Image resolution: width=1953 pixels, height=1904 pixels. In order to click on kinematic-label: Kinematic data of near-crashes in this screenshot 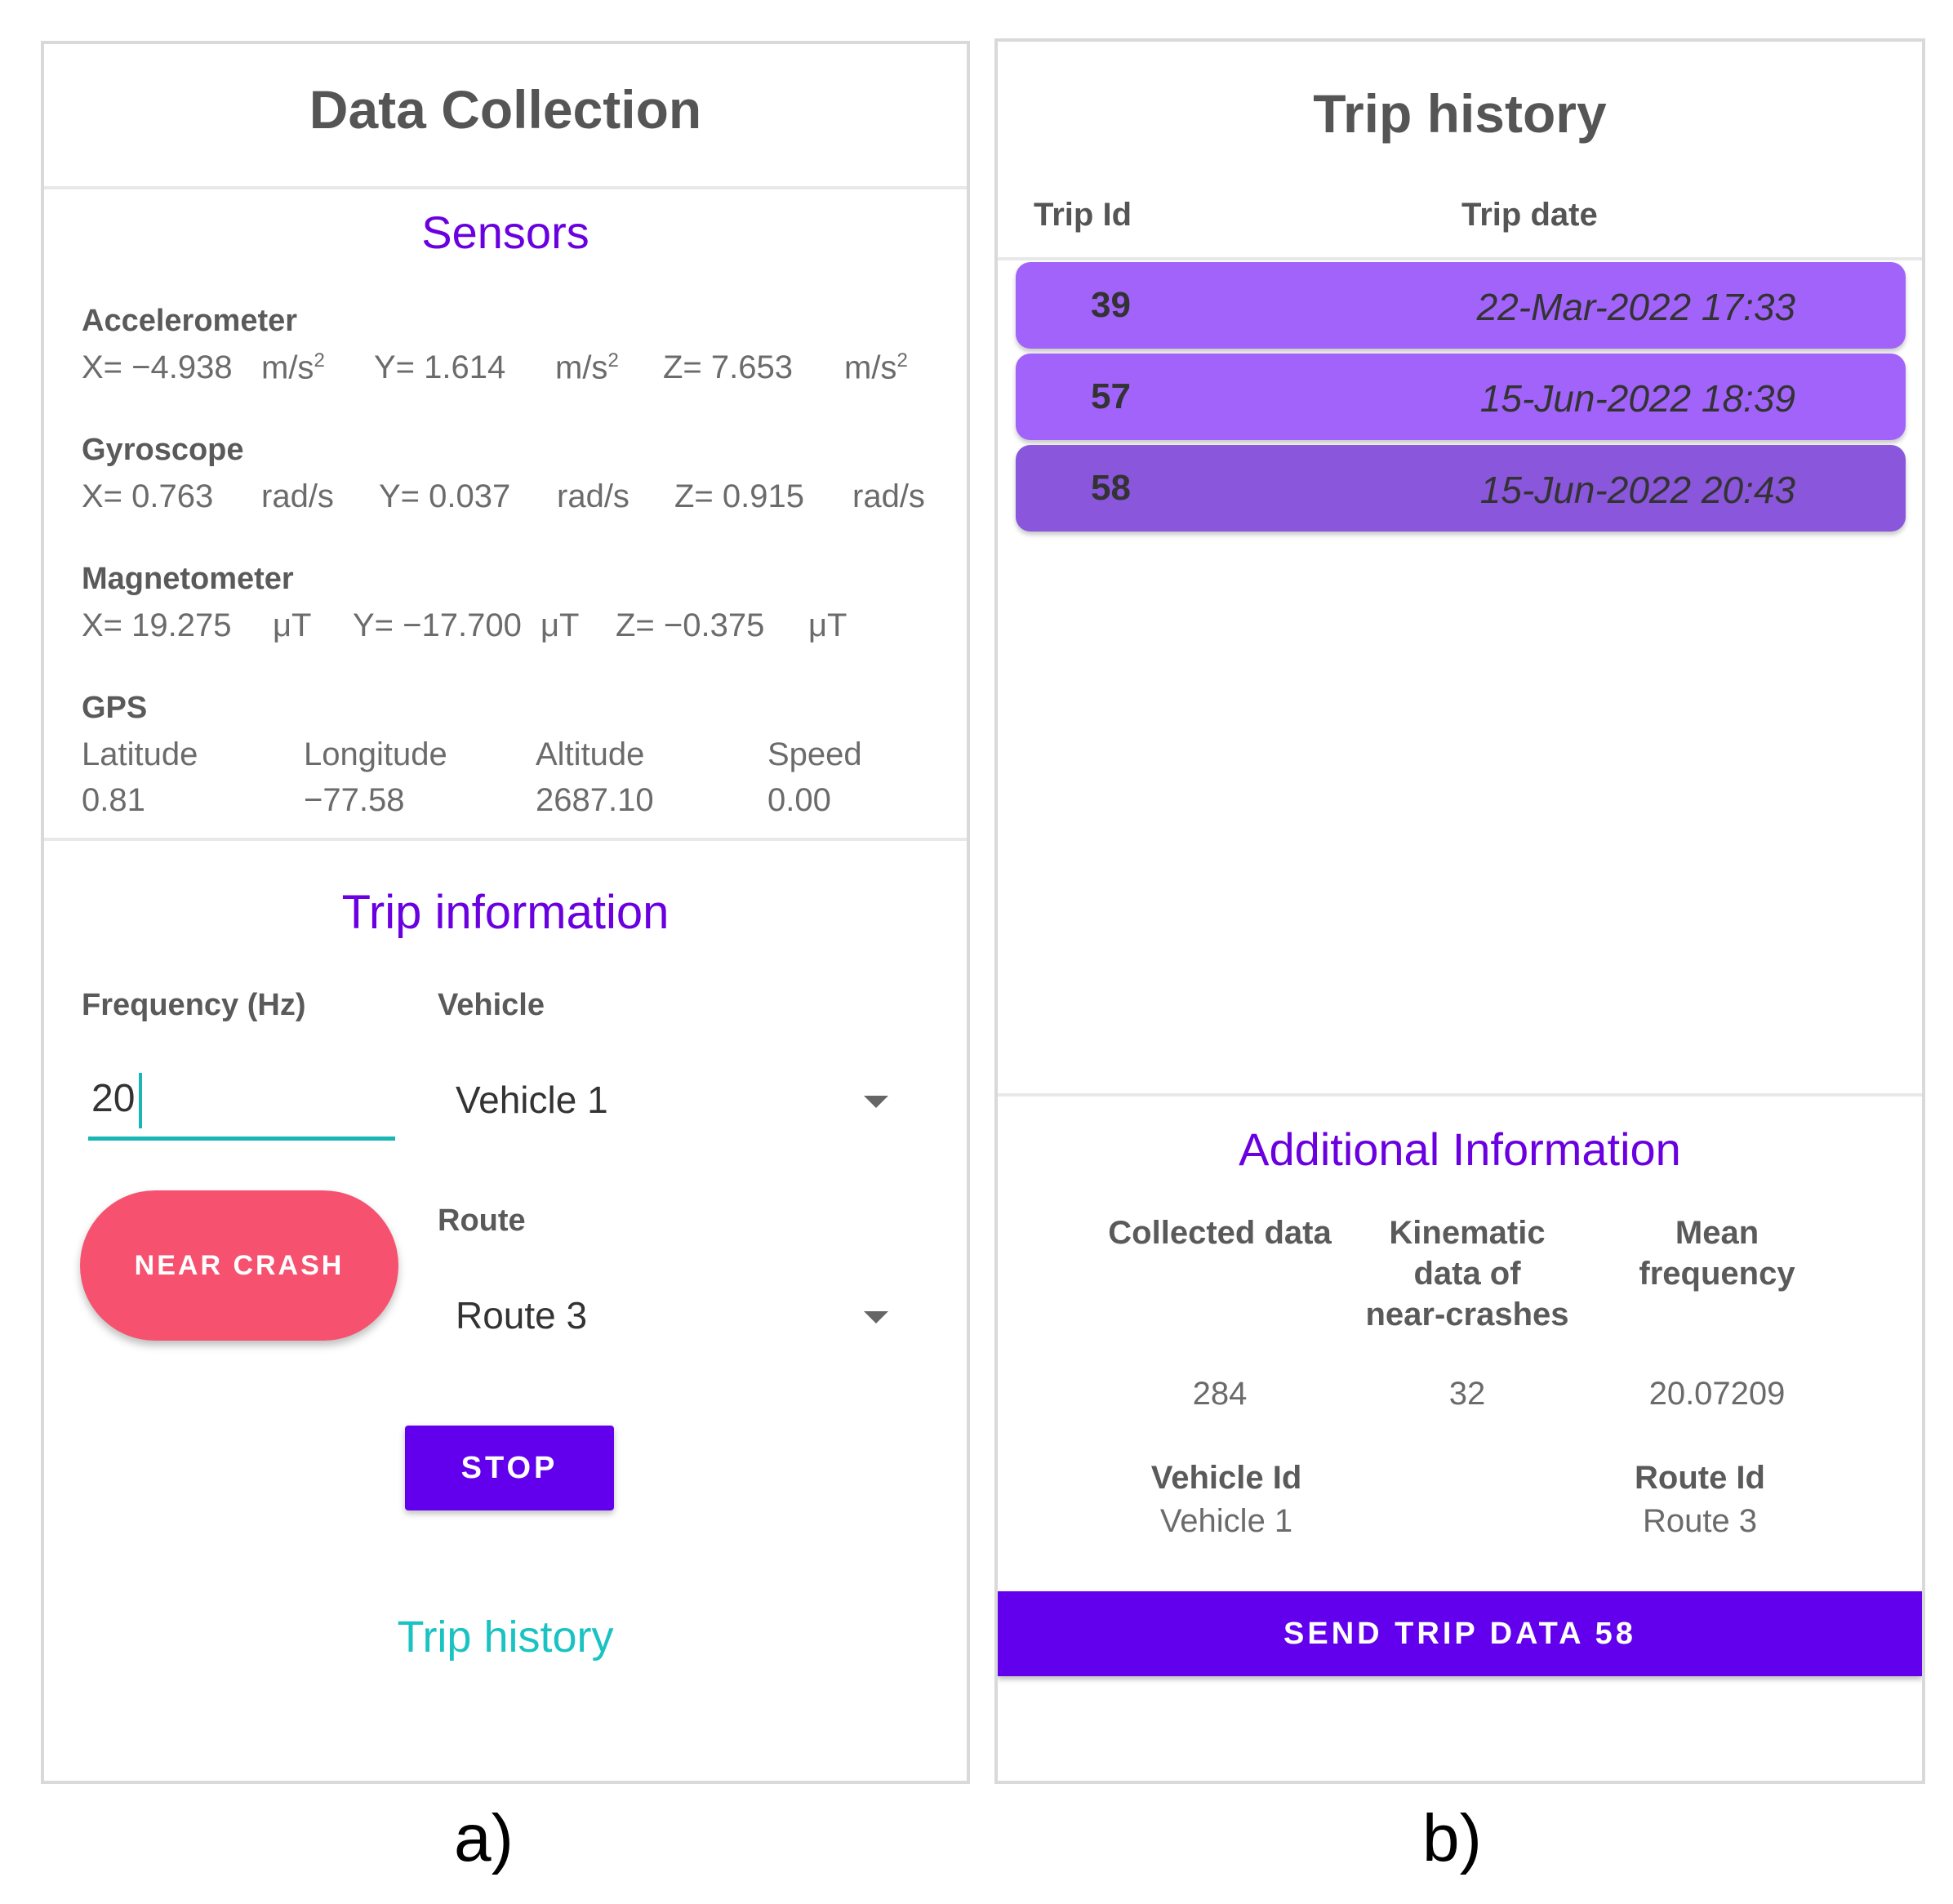, I will do `click(1467, 1273)`.